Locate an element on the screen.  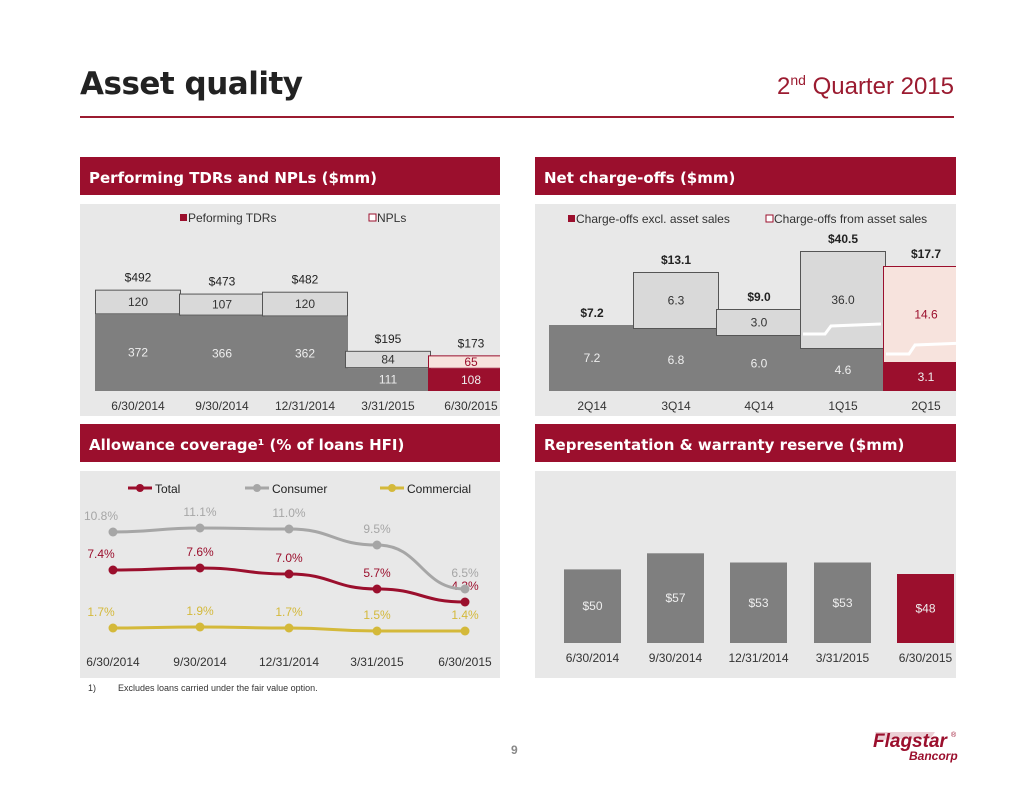
data-label: 7.4% is located at coordinates (101, 554).